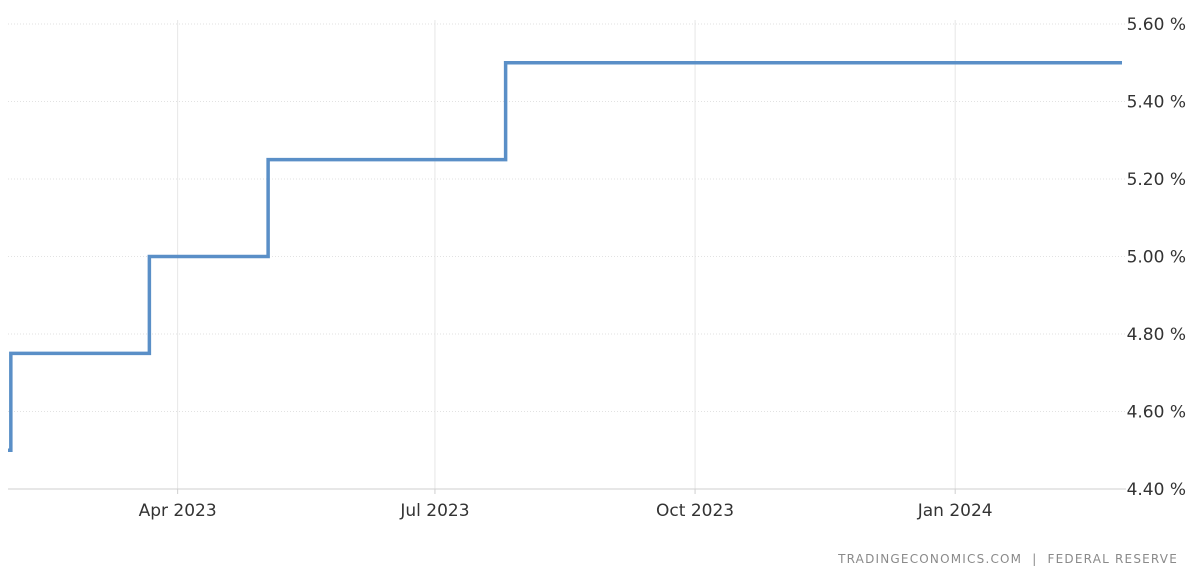 Image resolution: width=1190 pixels, height=568 pixels. What do you see at coordinates (1156, 490) in the screenshot?
I see `y-tick-label: 4.40 %` at bounding box center [1156, 490].